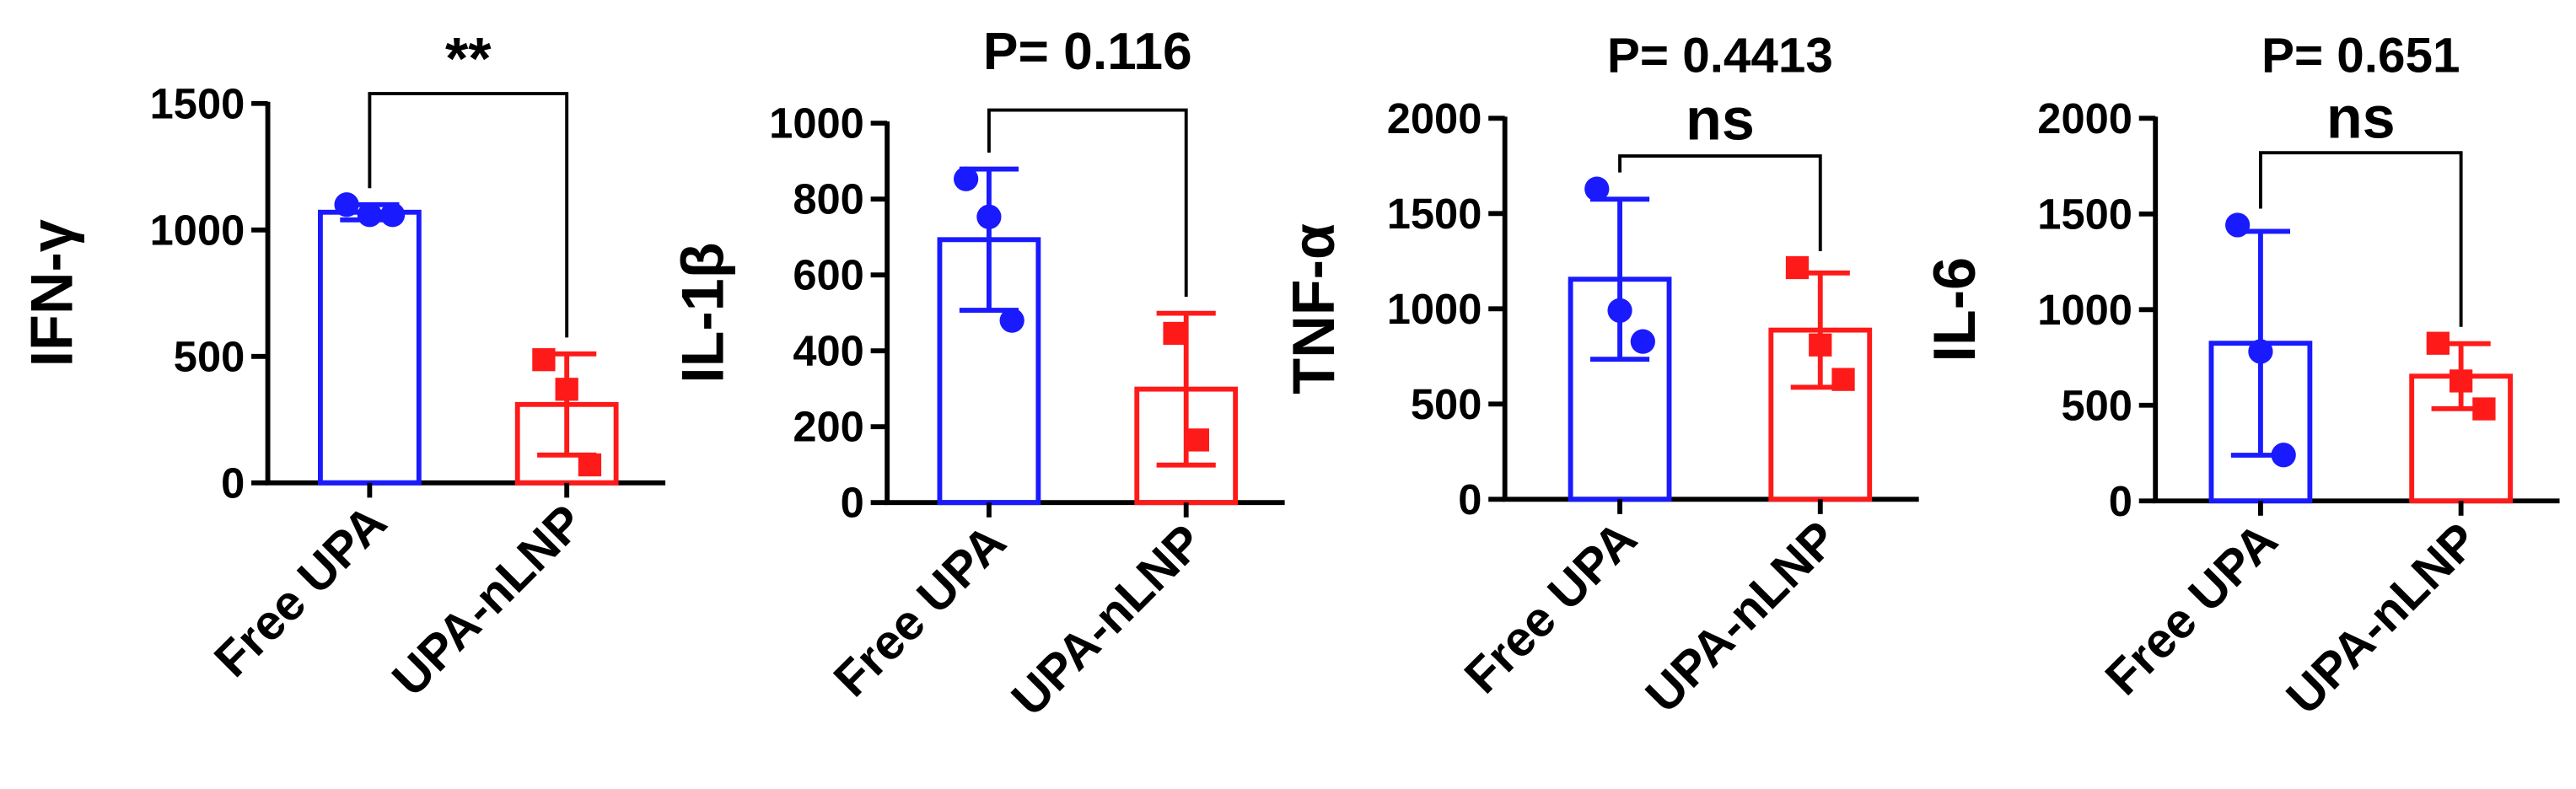 Image resolution: width=2576 pixels, height=789 pixels. I want to click on y-tick-label: 600, so click(828, 275).